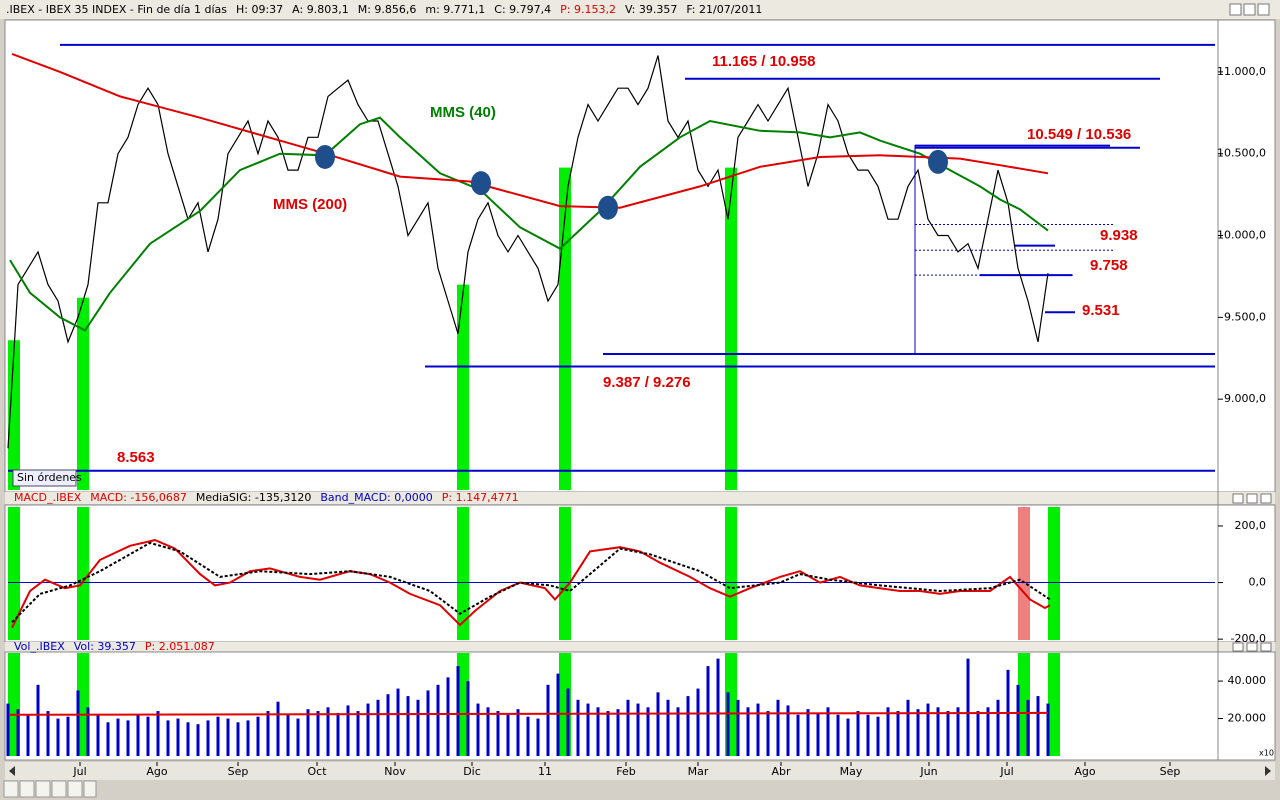  I want to click on close-button, so click(1263, 9).